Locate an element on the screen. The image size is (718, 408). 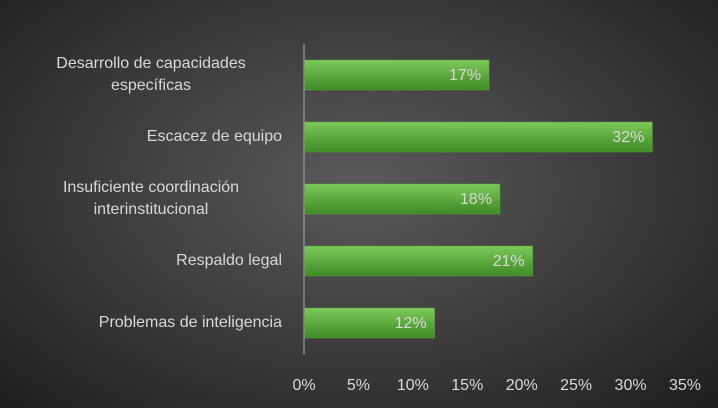
y-tick-label: Respaldo legal is located at coordinates (229, 260).